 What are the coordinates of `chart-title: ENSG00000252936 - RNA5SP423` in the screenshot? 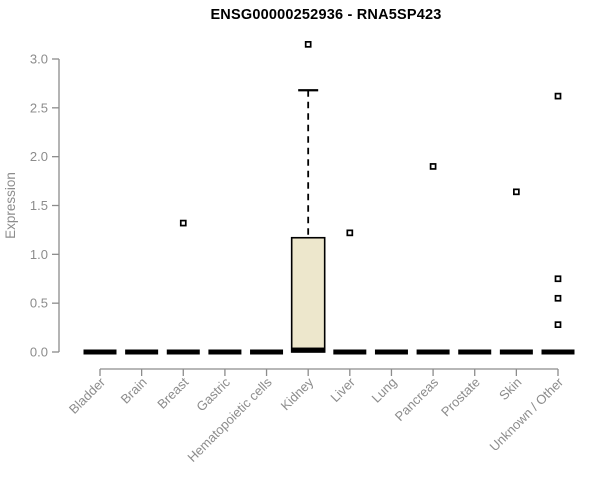 It's located at (326, 15).